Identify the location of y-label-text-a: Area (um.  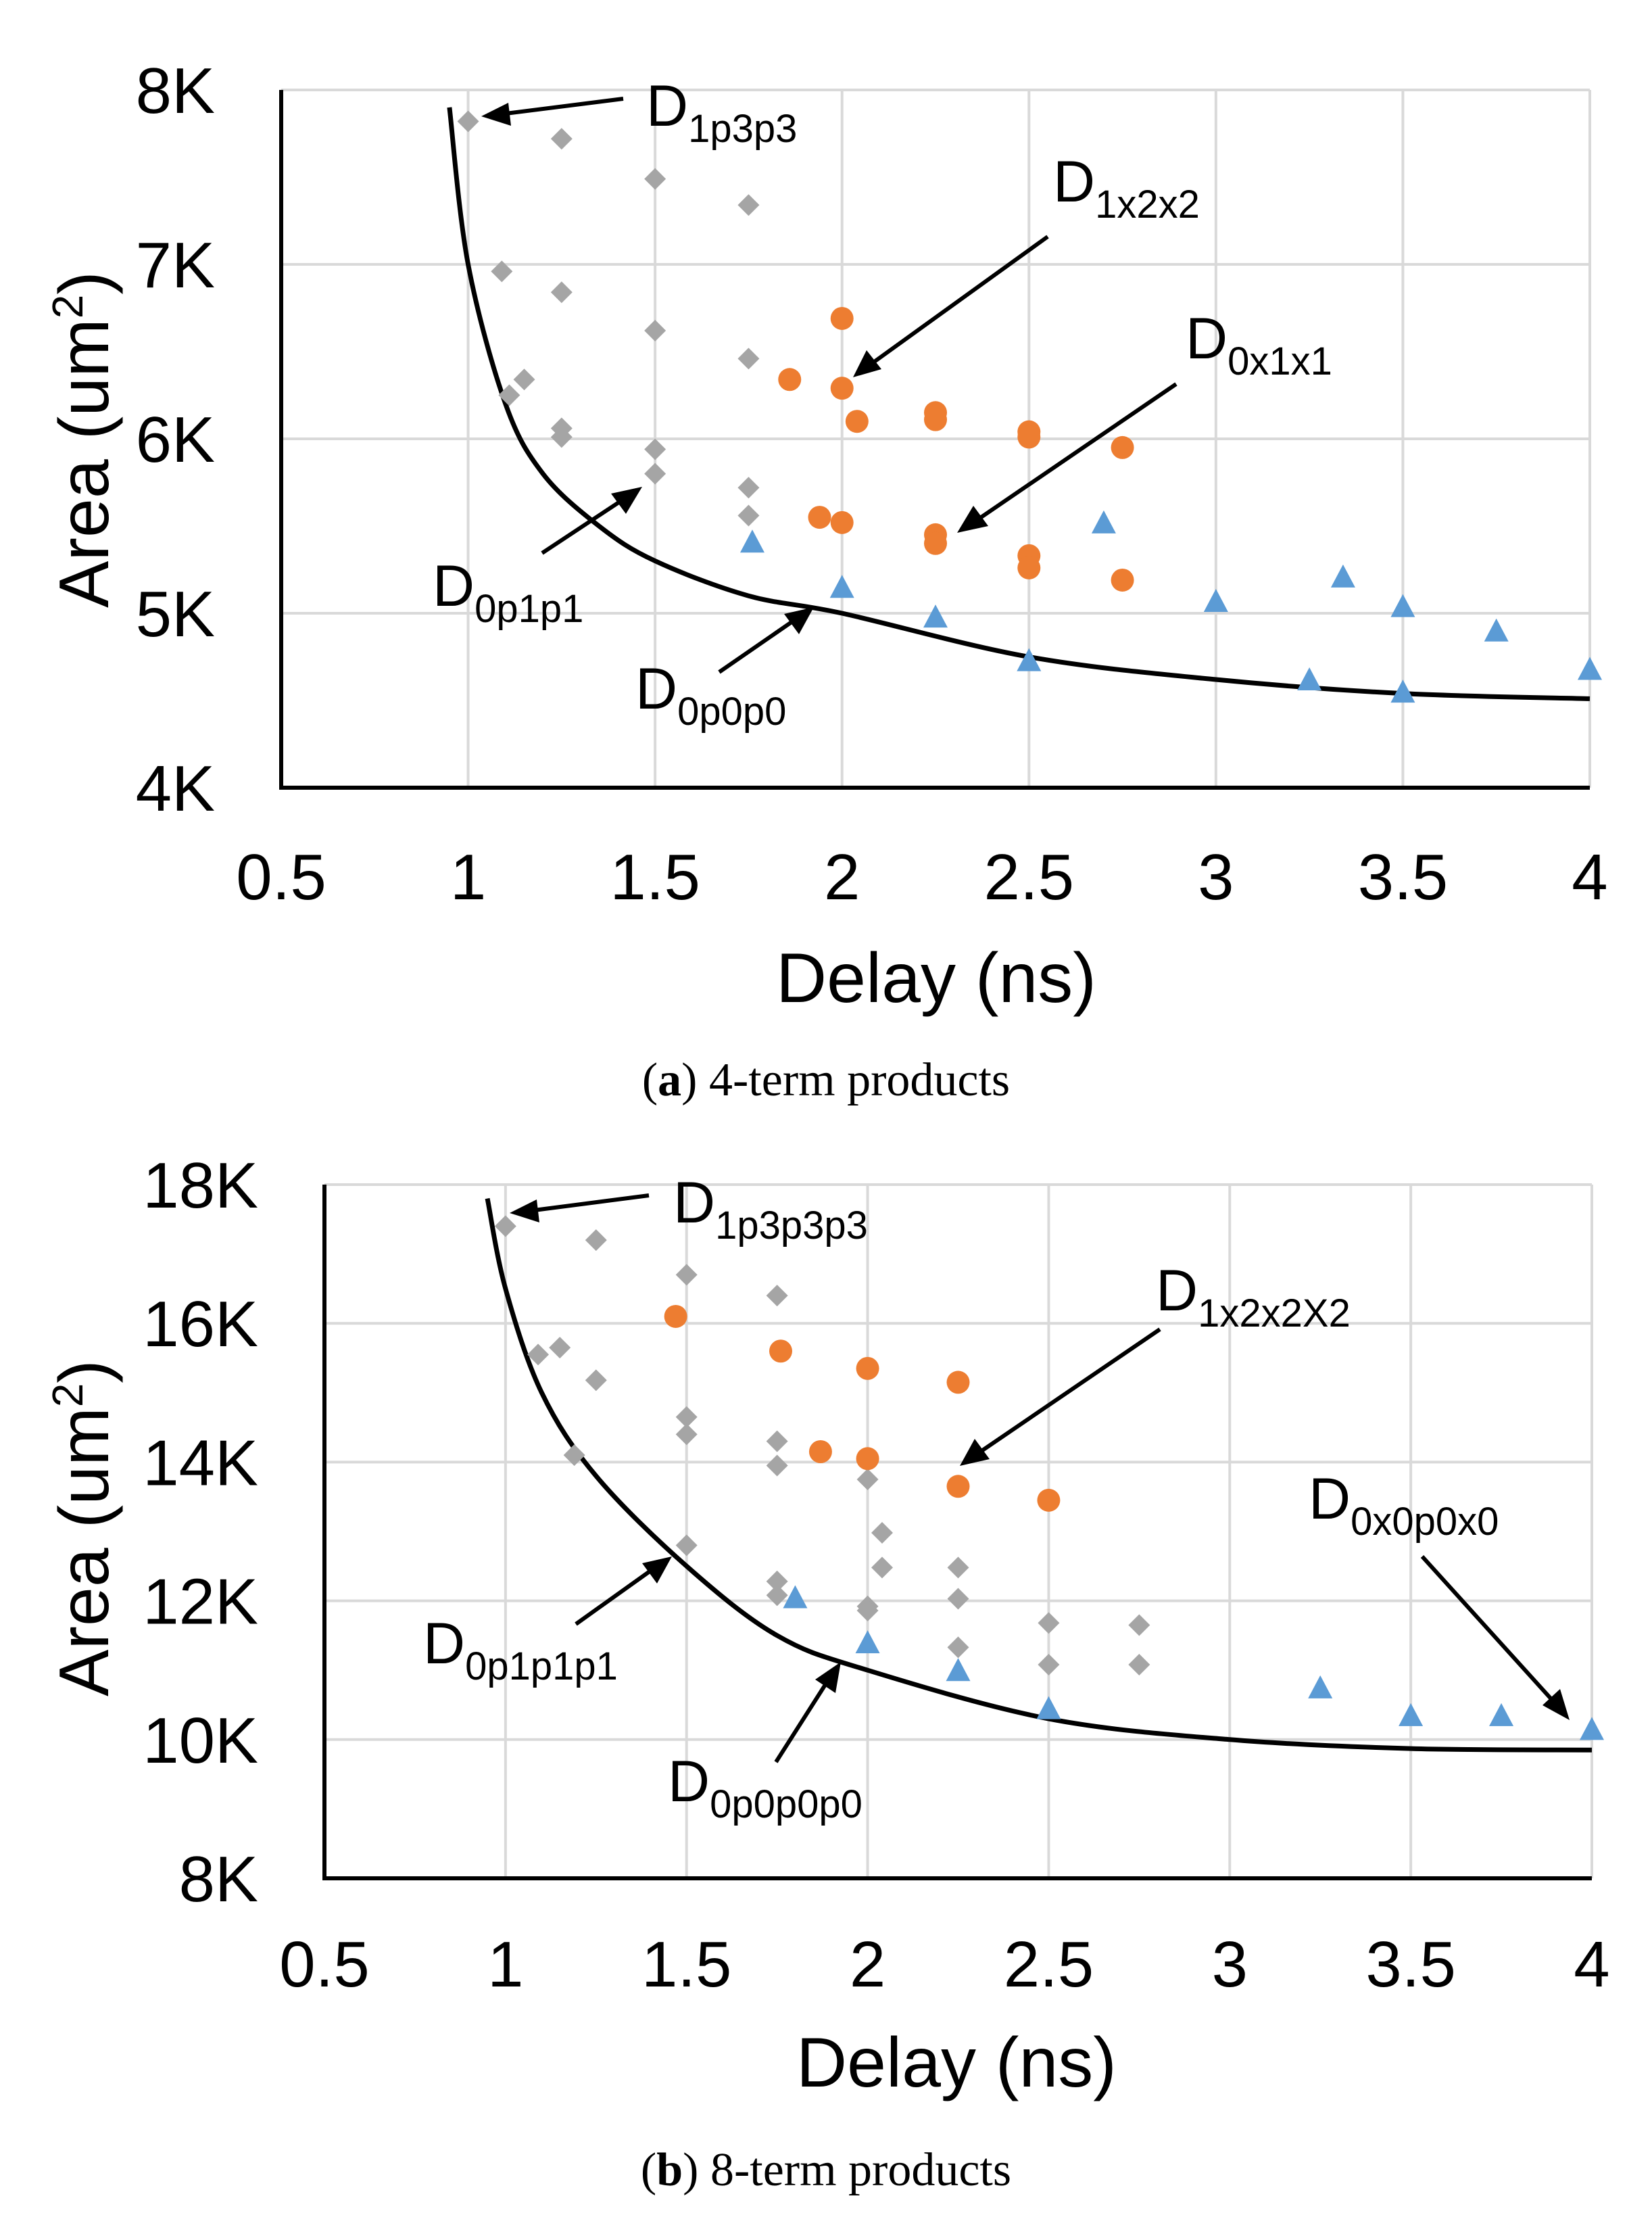
(84, 463).